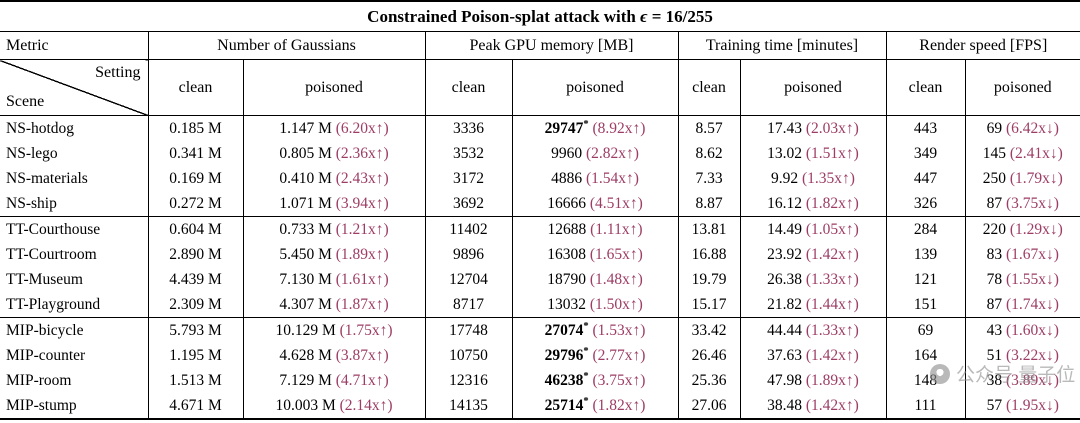 The image size is (1080, 423). What do you see at coordinates (305, 304) in the screenshot?
I see `gaussians-poisoned-number: 4.307 M` at bounding box center [305, 304].